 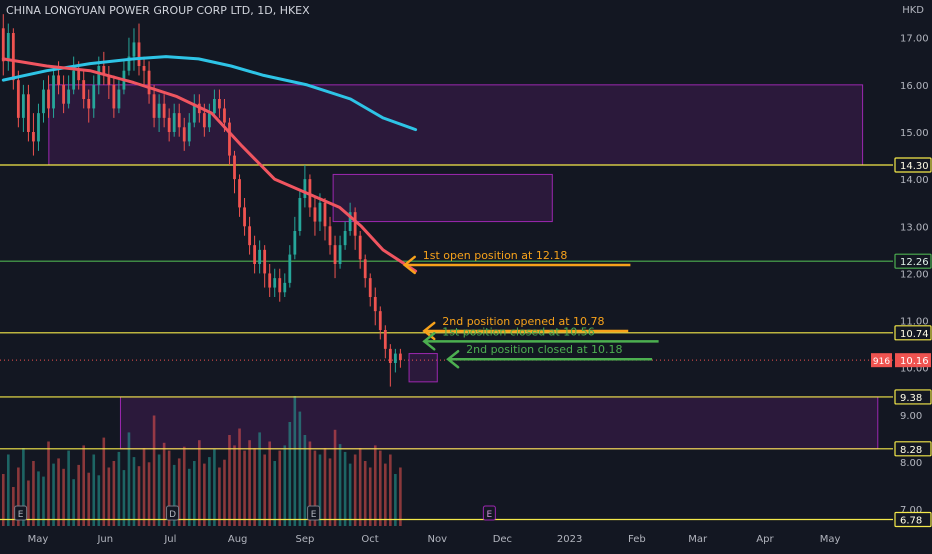 I want to click on price-tick-label: 9.00, so click(x=911, y=416).